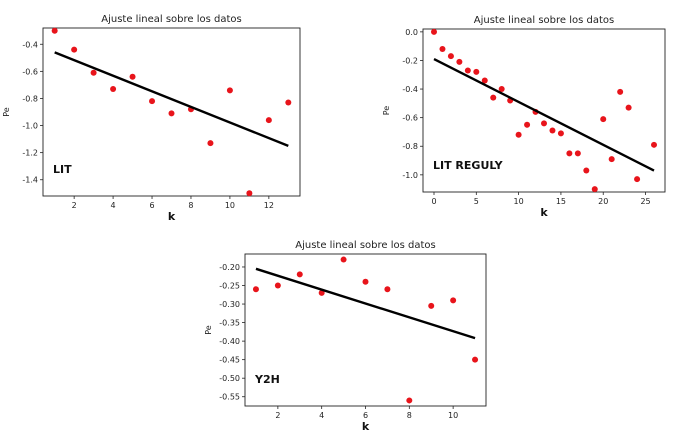 The width and height of the screenshot is (696, 433). What do you see at coordinates (229, 378) in the screenshot?
I see `y-tick-label: -0.50` at bounding box center [229, 378].